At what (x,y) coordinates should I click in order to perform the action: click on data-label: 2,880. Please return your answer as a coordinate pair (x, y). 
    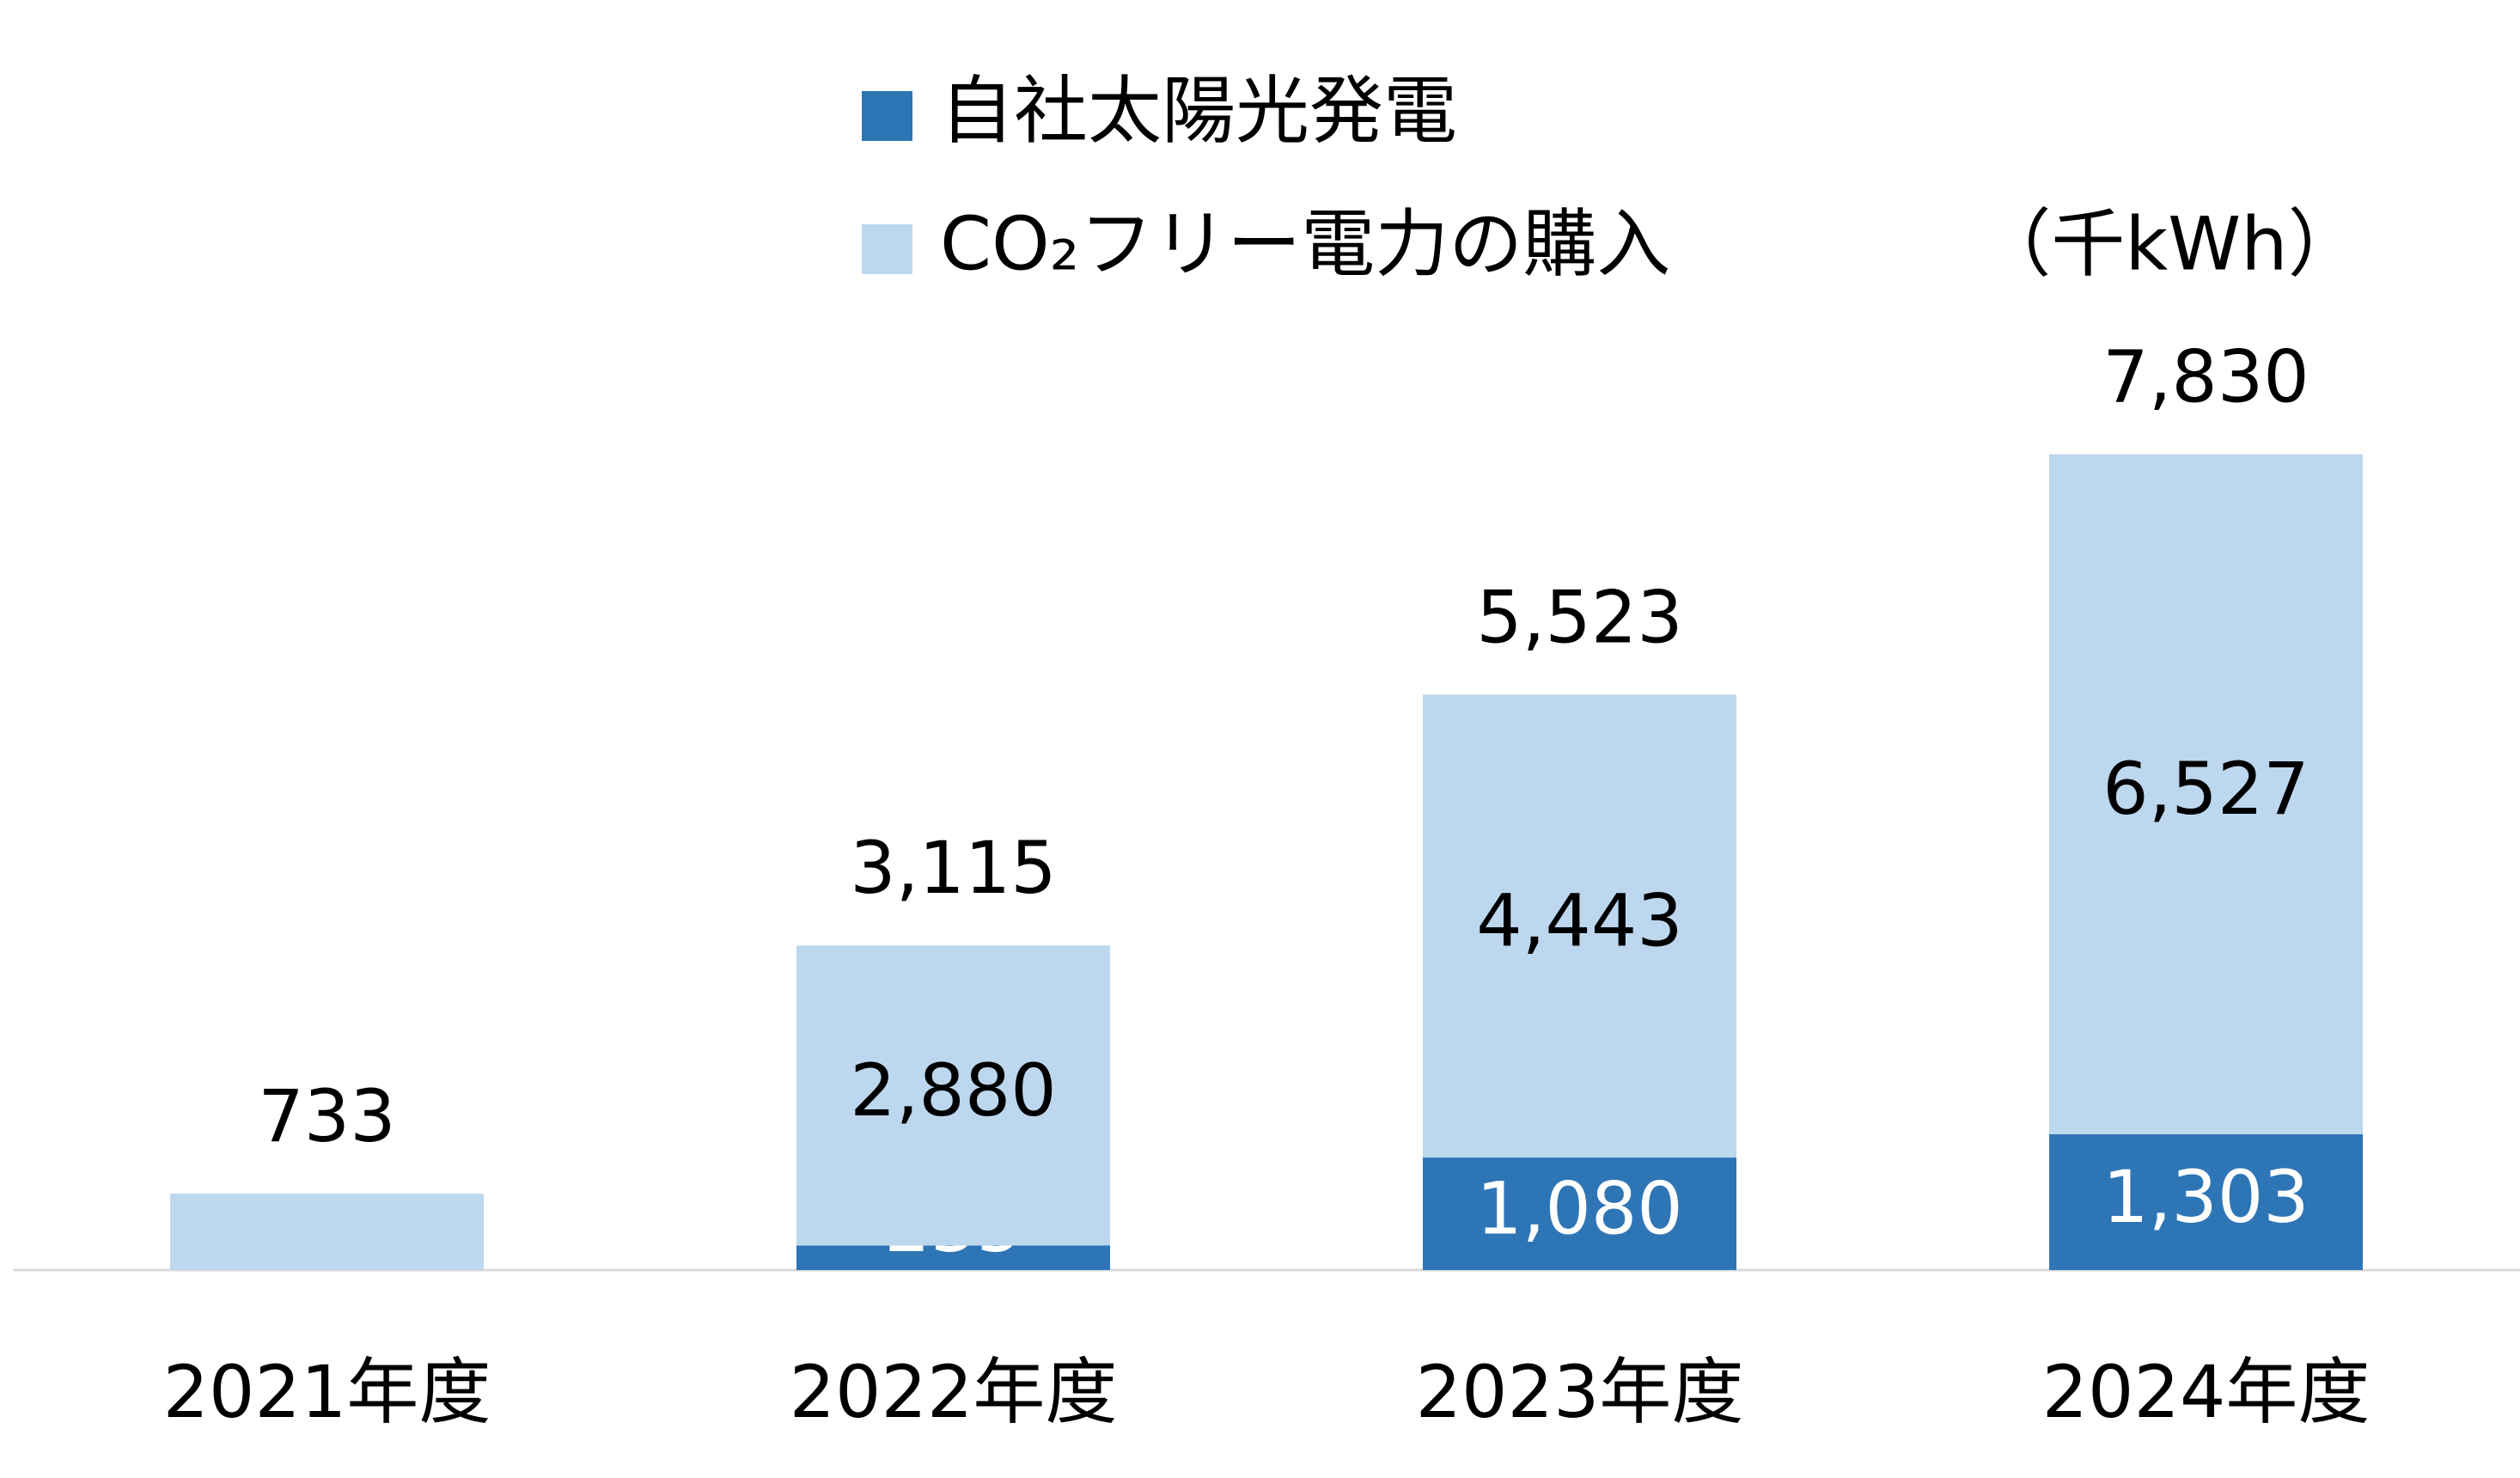
    Looking at the image, I should click on (953, 1090).